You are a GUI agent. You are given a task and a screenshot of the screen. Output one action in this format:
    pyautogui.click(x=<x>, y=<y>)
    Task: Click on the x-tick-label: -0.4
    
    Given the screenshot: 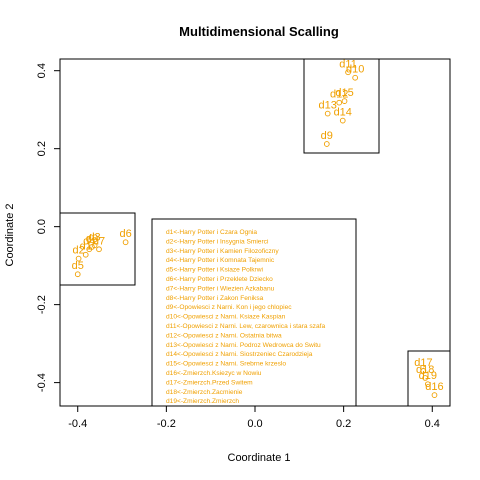 What is the action you would take?
    pyautogui.click(x=77, y=424)
    